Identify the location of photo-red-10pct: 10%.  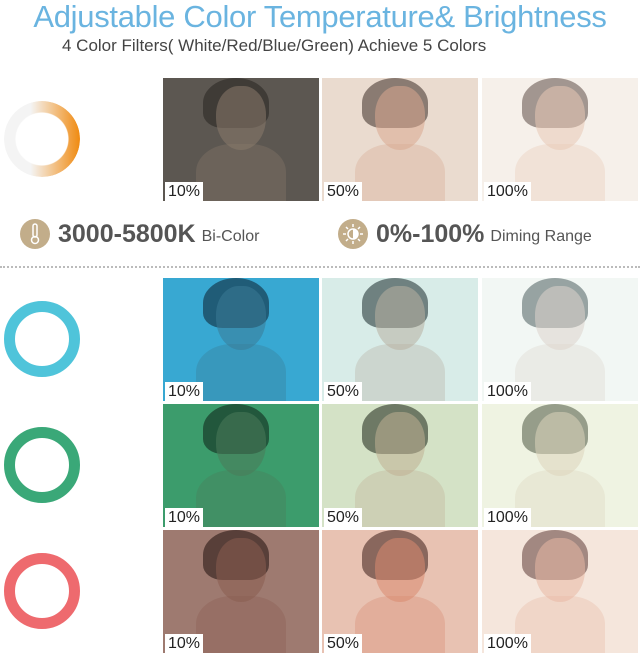
(241, 591).